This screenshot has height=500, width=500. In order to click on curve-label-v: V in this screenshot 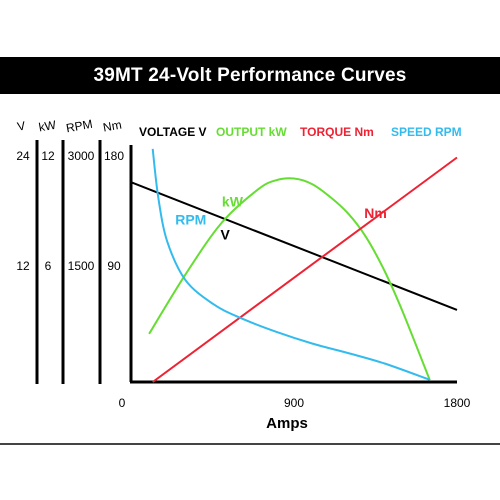, I will do `click(226, 235)`.